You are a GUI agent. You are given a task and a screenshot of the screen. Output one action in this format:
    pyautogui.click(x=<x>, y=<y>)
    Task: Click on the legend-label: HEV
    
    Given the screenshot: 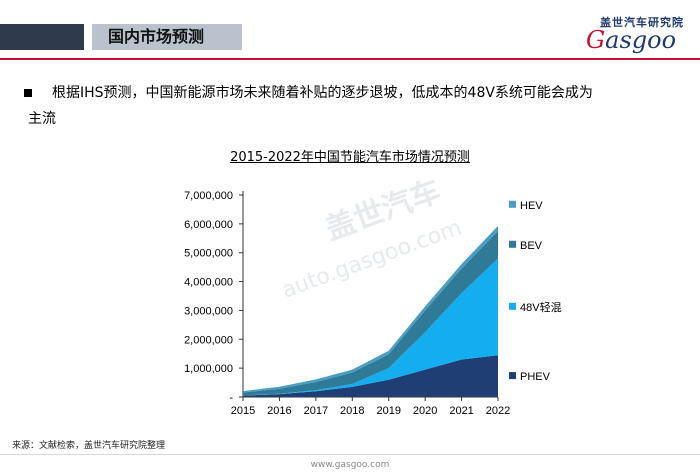 What is the action you would take?
    pyautogui.click(x=531, y=206)
    